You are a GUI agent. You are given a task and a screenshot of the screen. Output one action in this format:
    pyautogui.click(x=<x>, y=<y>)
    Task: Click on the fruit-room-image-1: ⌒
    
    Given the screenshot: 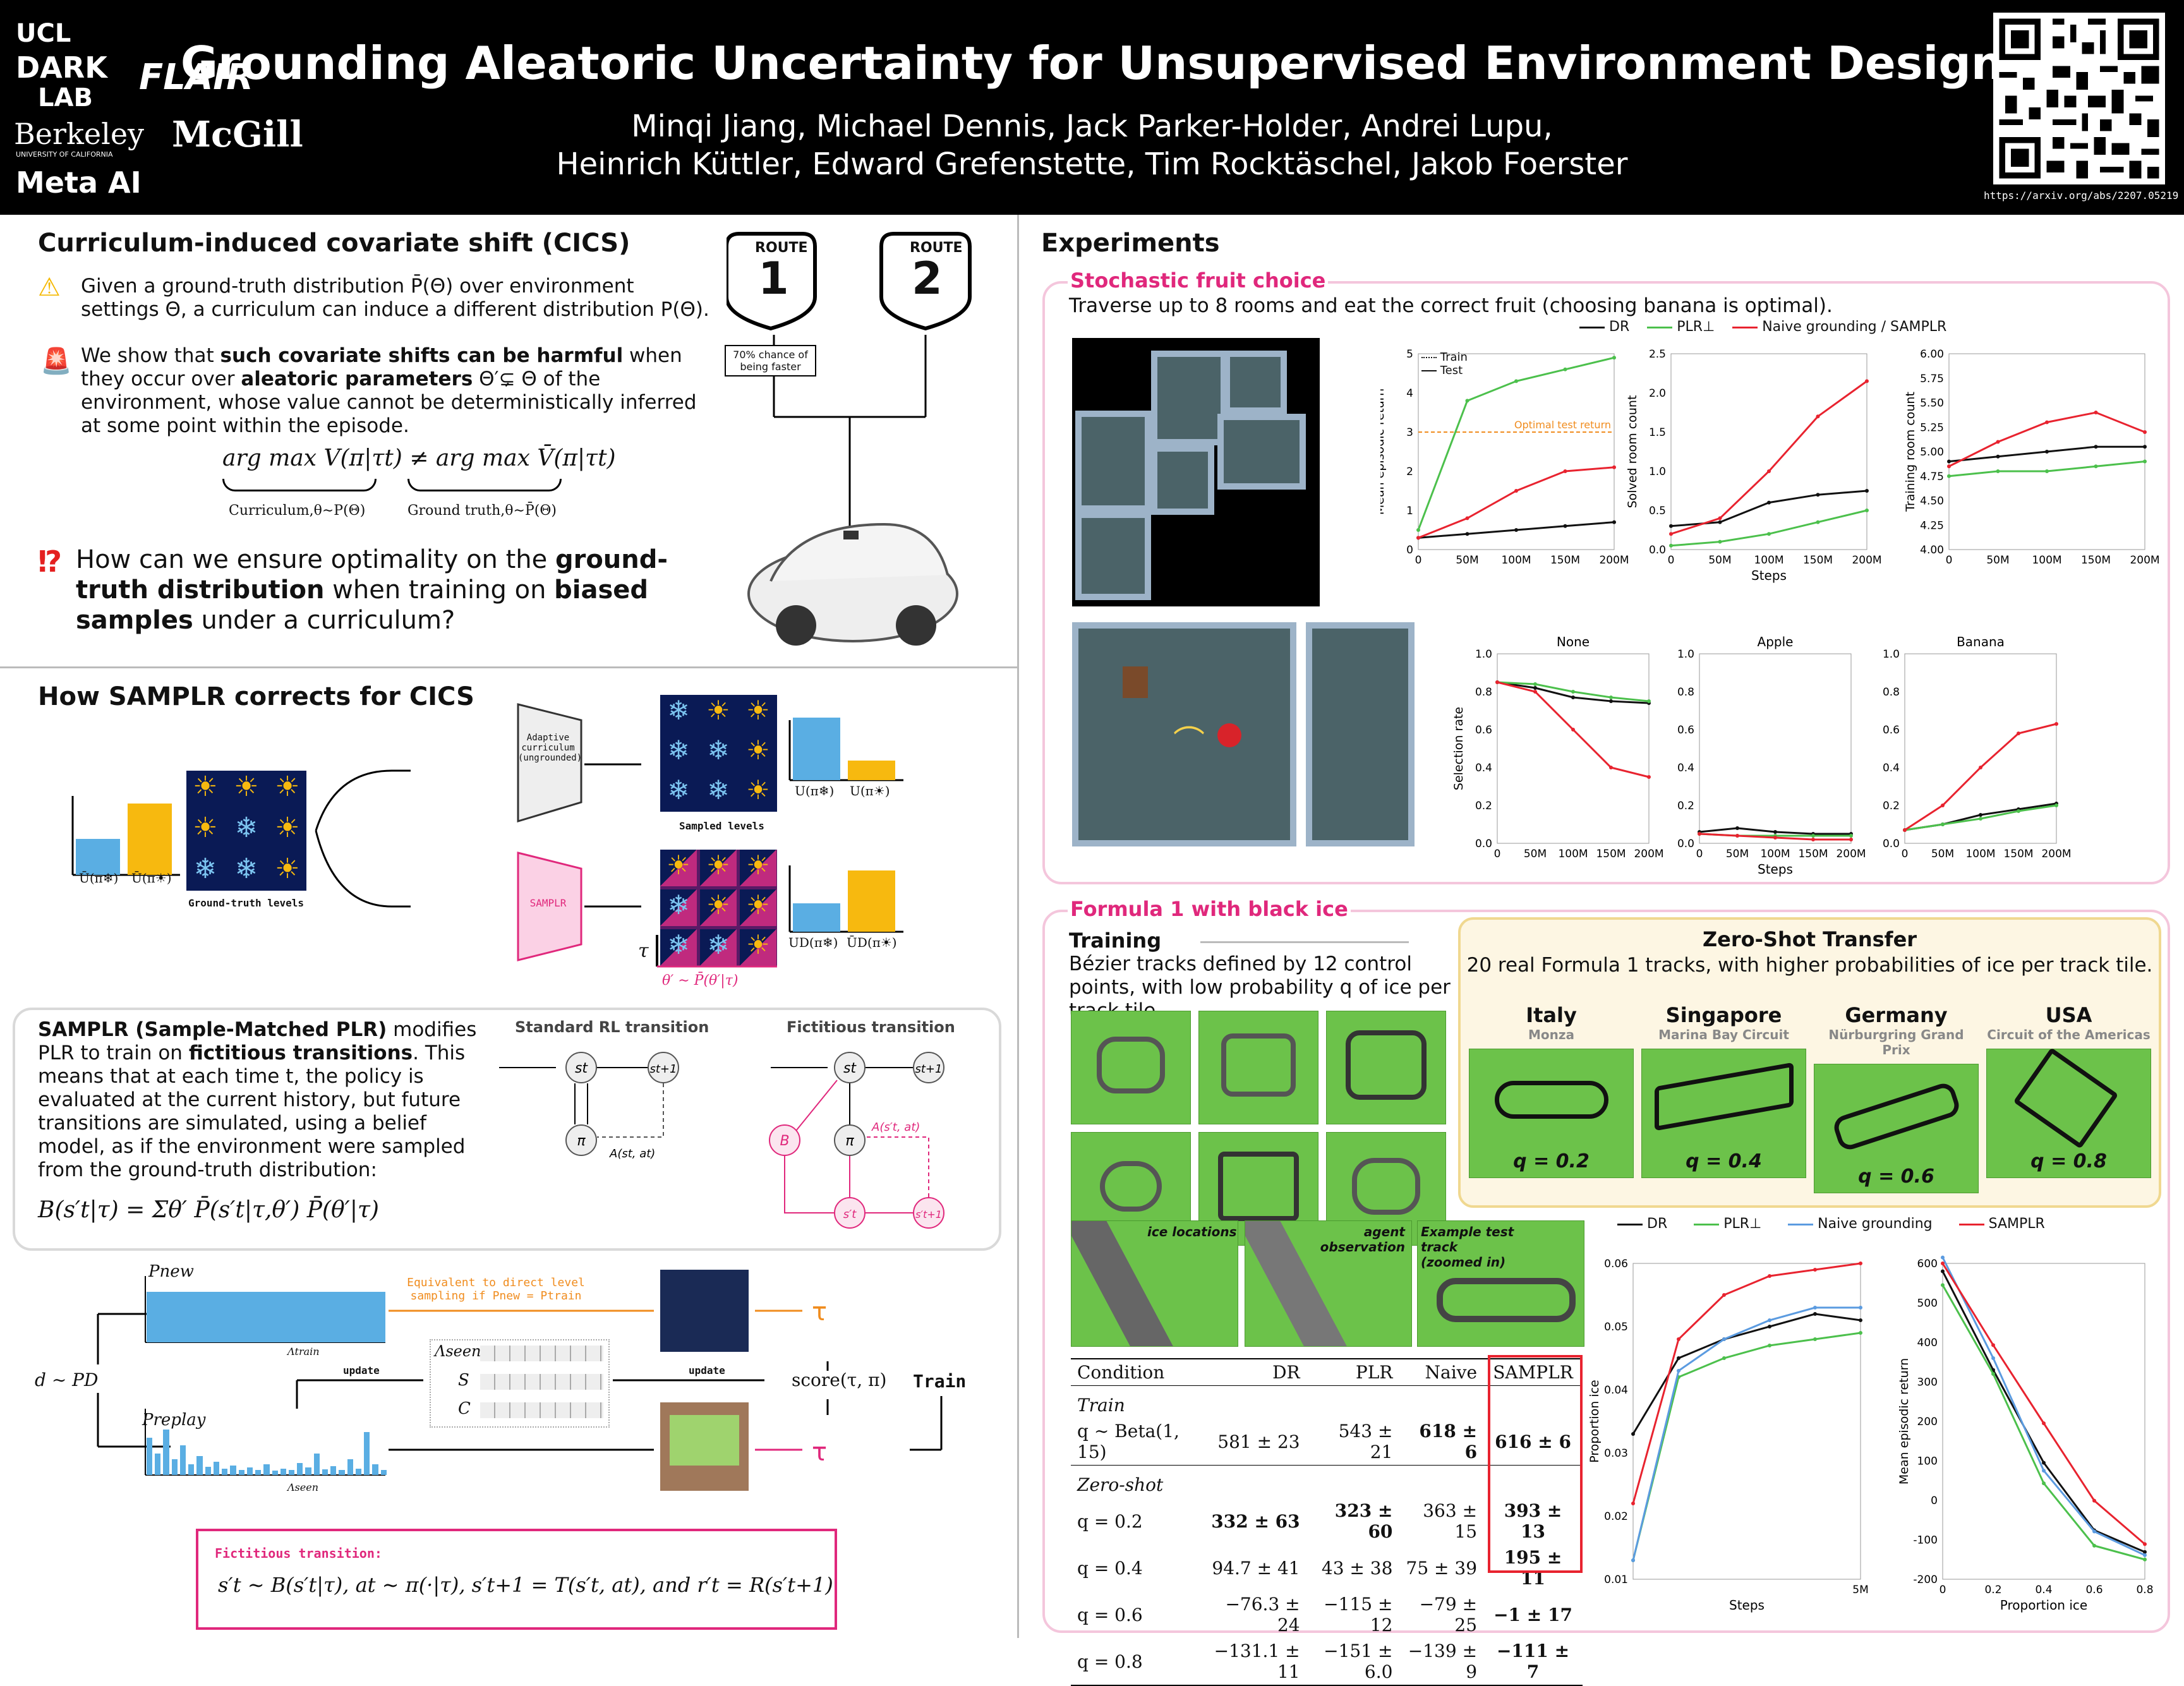 What is the action you would take?
    pyautogui.click(x=1184, y=734)
    